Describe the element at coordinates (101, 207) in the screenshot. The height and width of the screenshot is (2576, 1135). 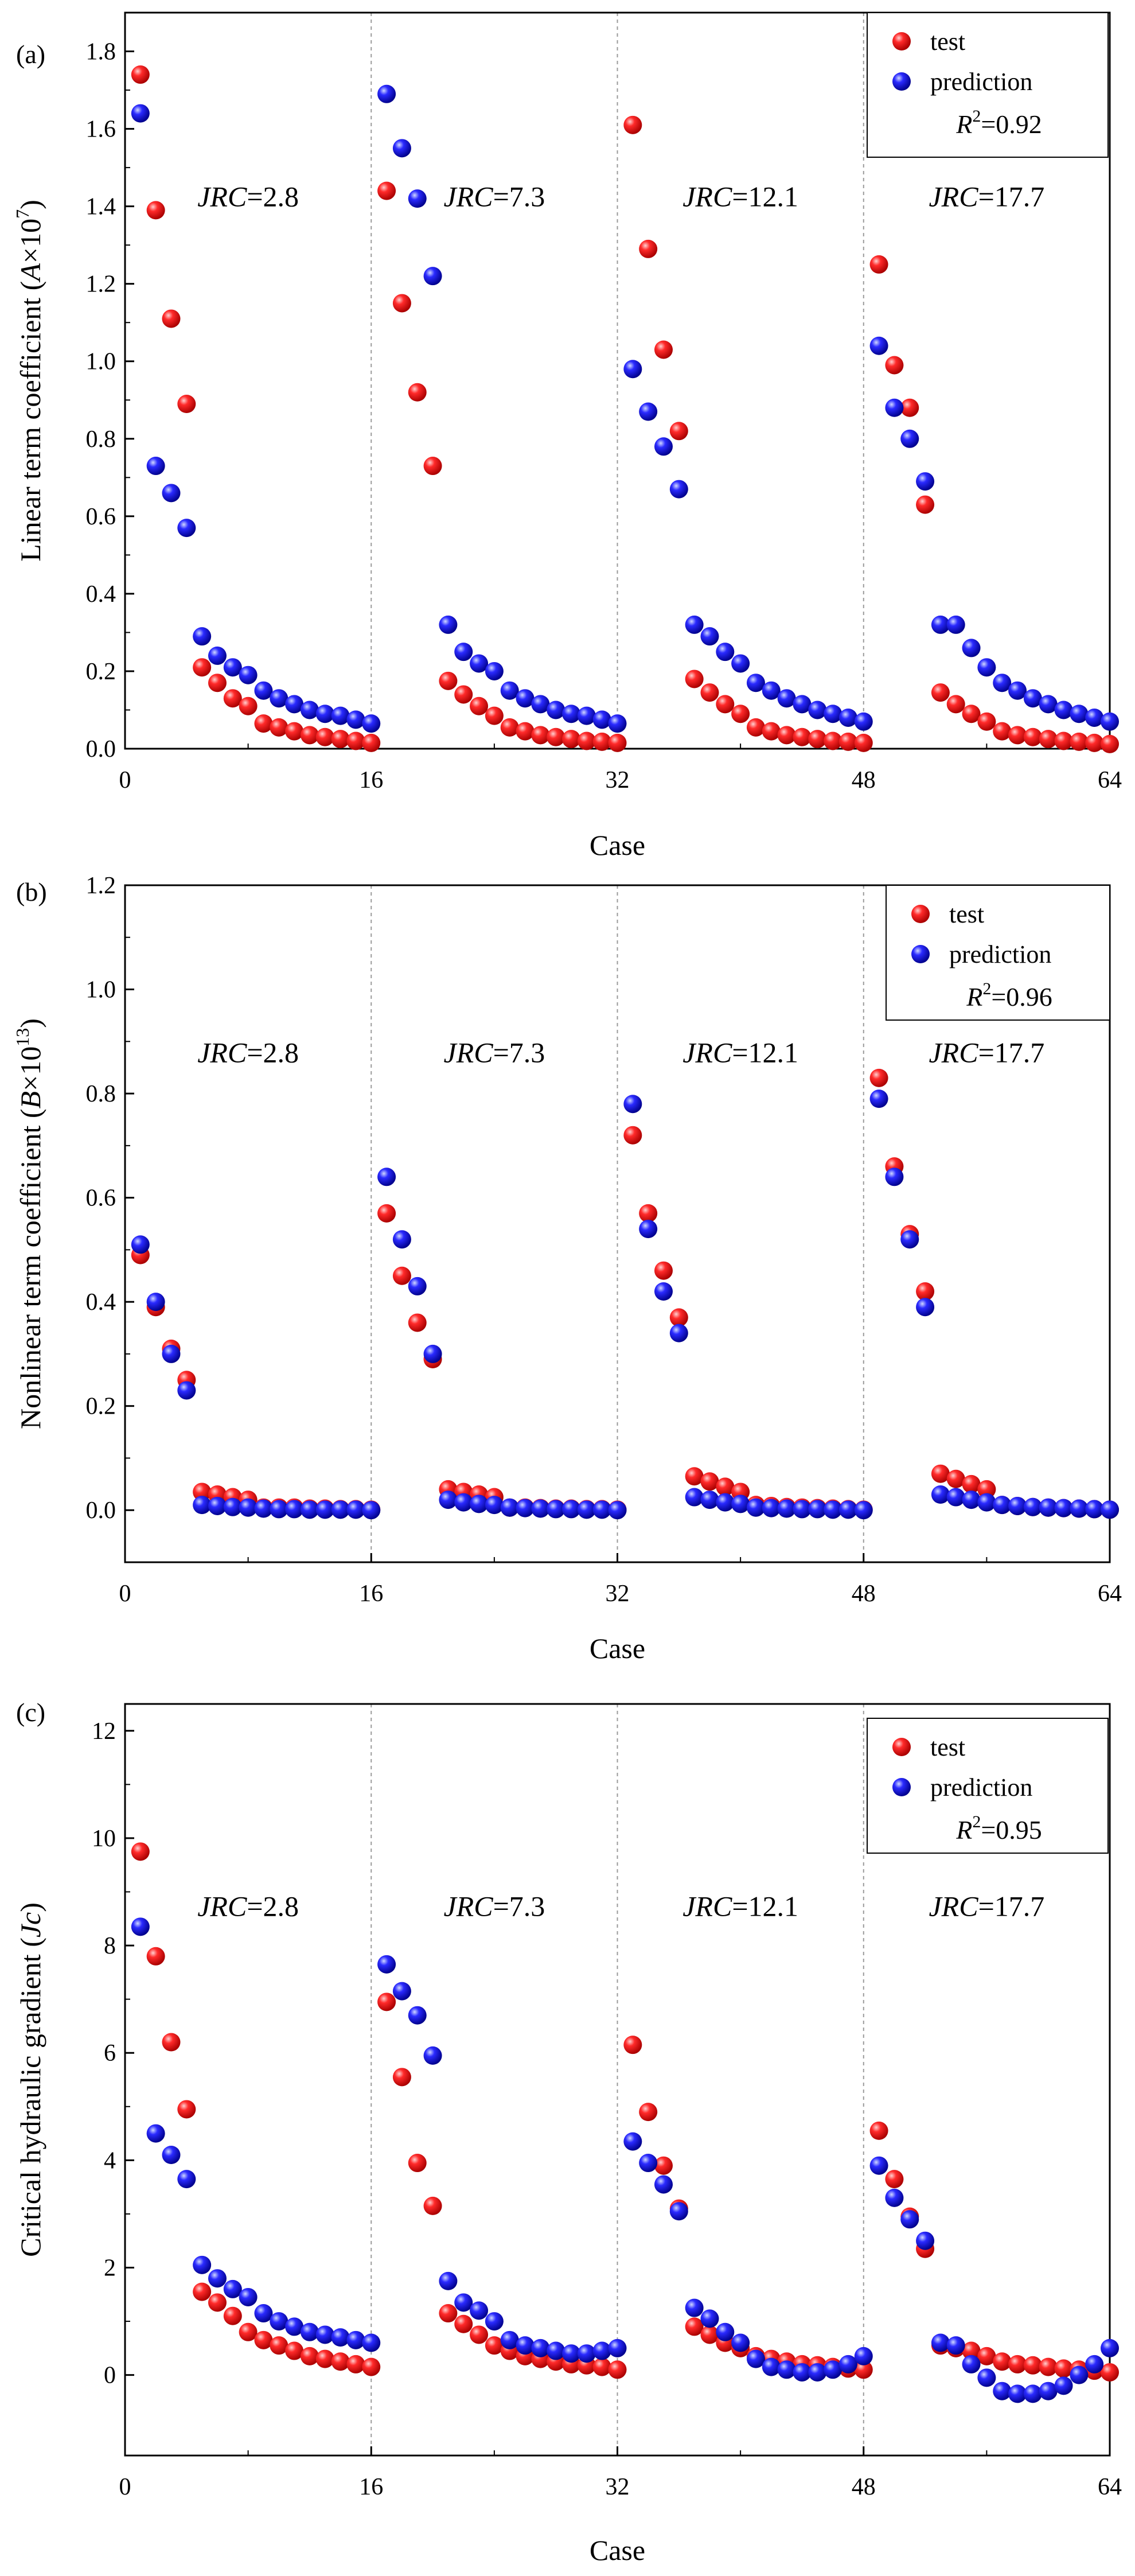
I see `y-tick-label: 1.4` at that location.